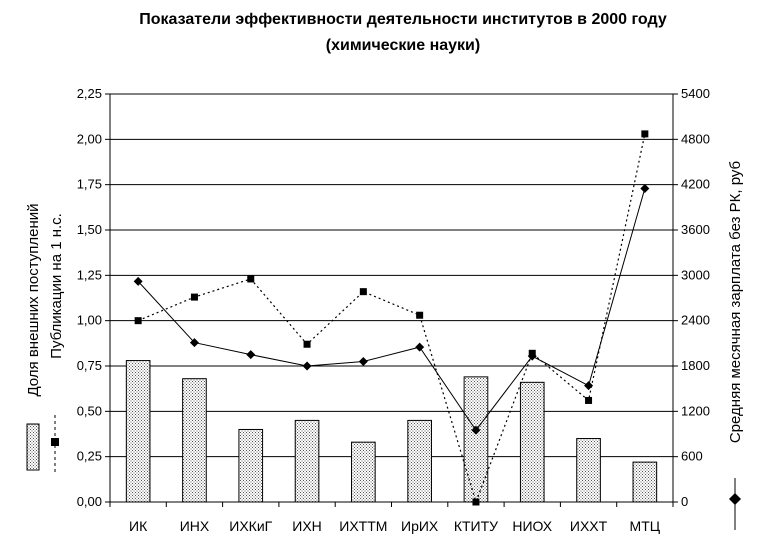 The image size is (778, 550). What do you see at coordinates (645, 526) in the screenshot?
I see `category-label: МТЦ` at bounding box center [645, 526].